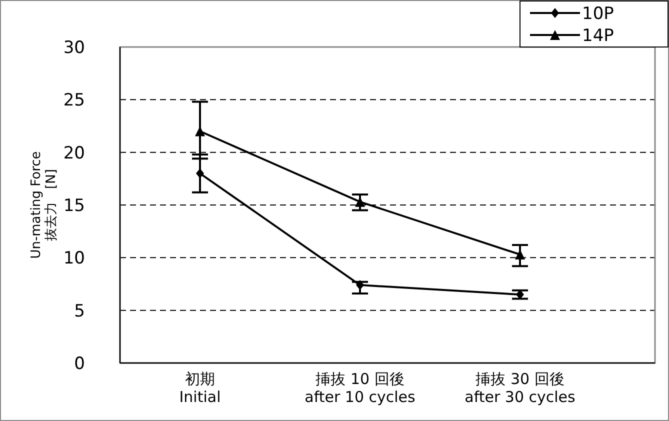  Describe the element at coordinates (74, 153) in the screenshot. I see `y-tick-label: 20` at that location.